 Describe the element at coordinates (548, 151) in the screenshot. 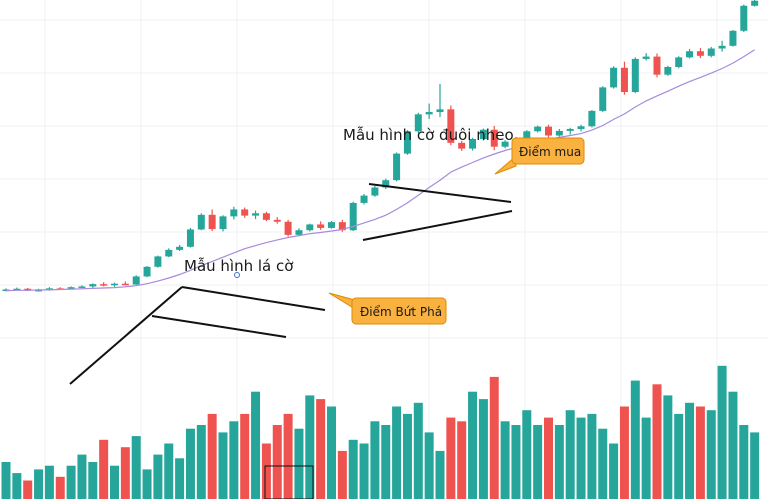

I see `buy-callout-box` at that location.